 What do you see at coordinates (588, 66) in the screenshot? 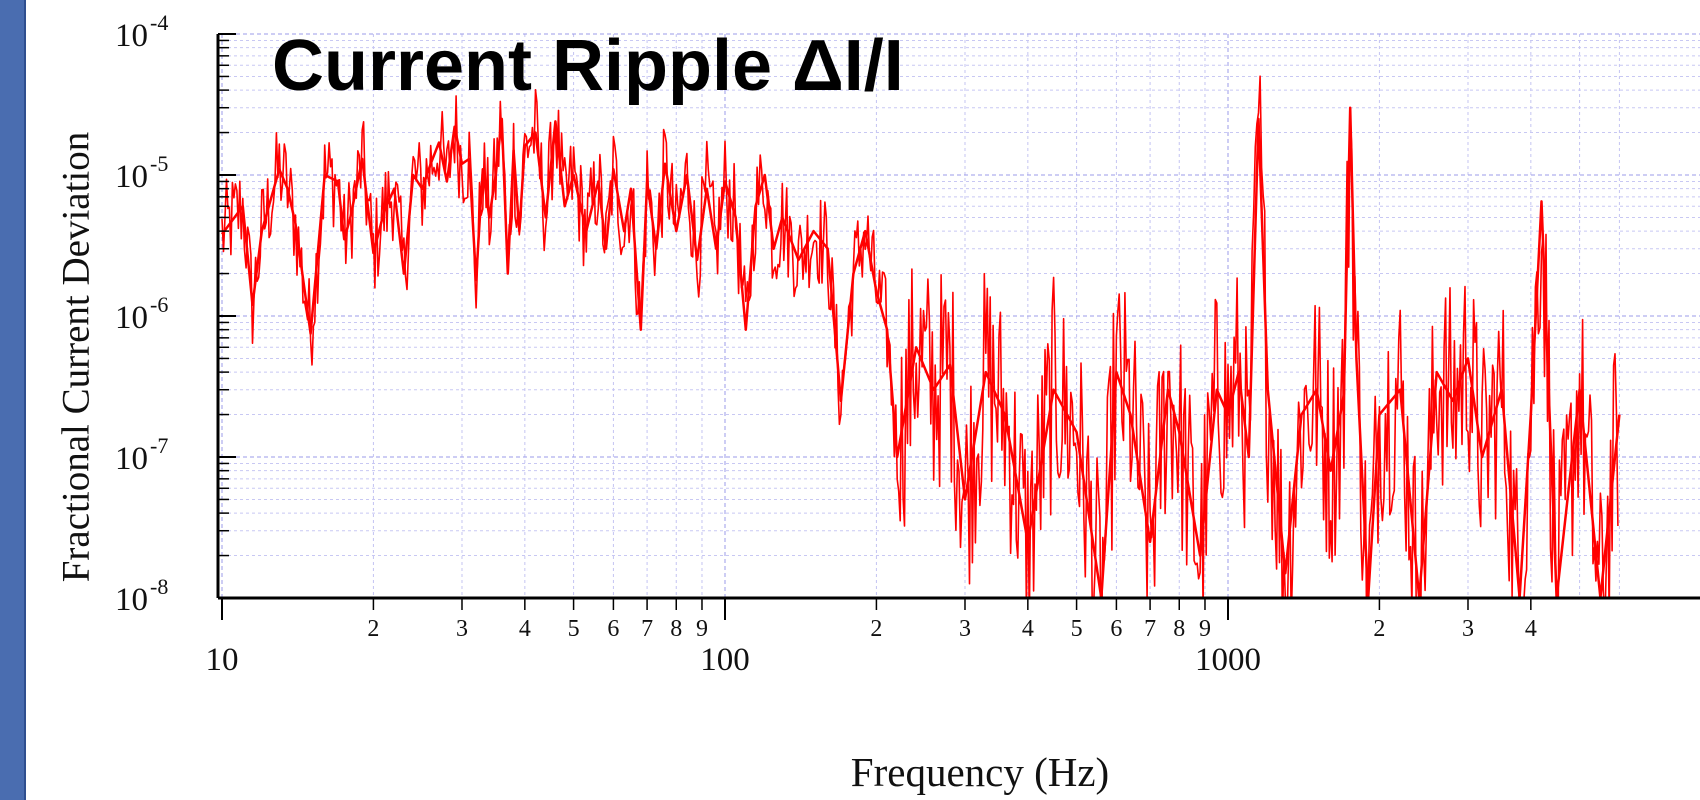
I see `chart-title: Current Ripple ΔI/I` at bounding box center [588, 66].